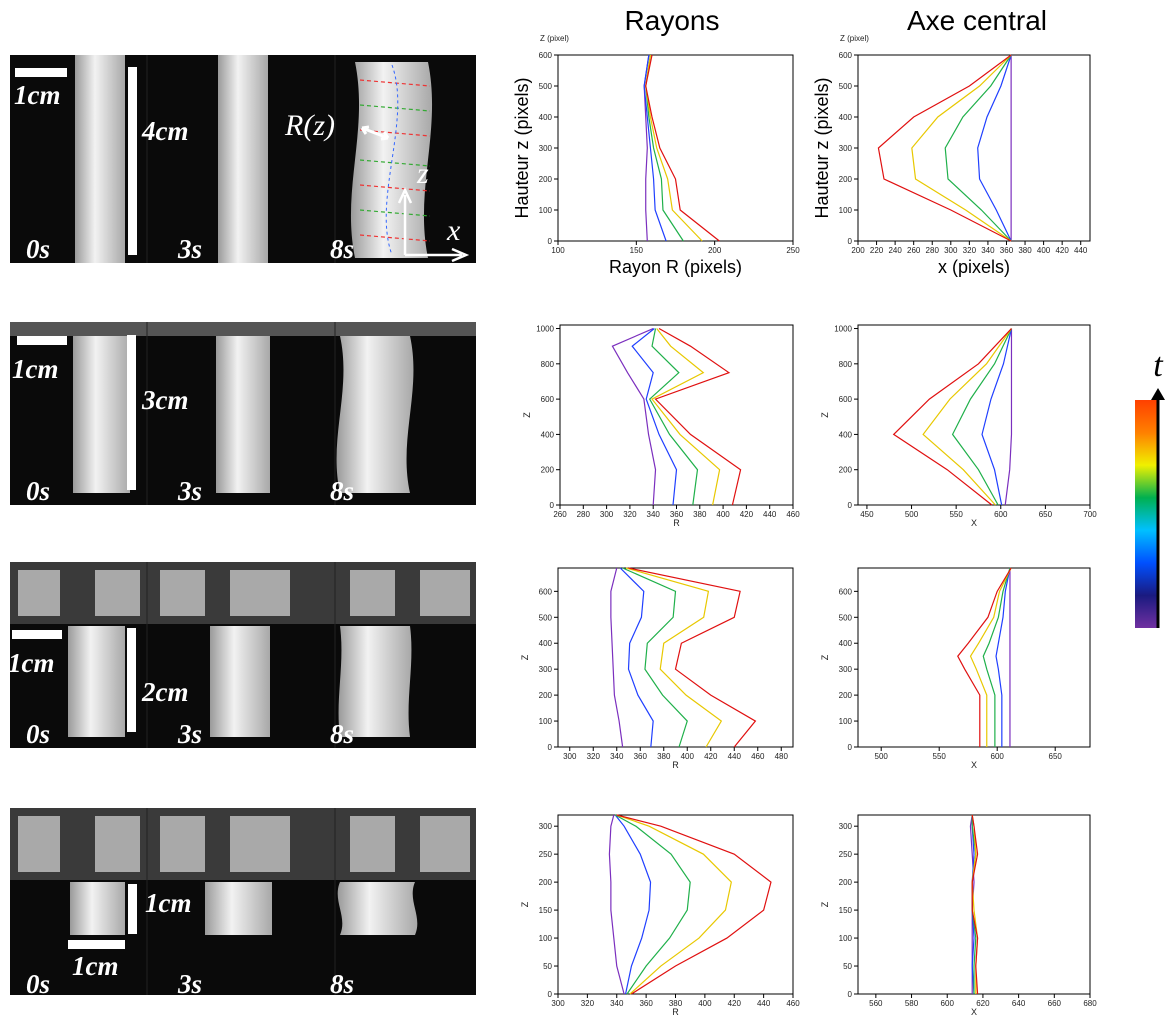 The height and width of the screenshot is (1021, 1170). What do you see at coordinates (1090, 1003) in the screenshot?
I see `x-tick-label: 680` at bounding box center [1090, 1003].